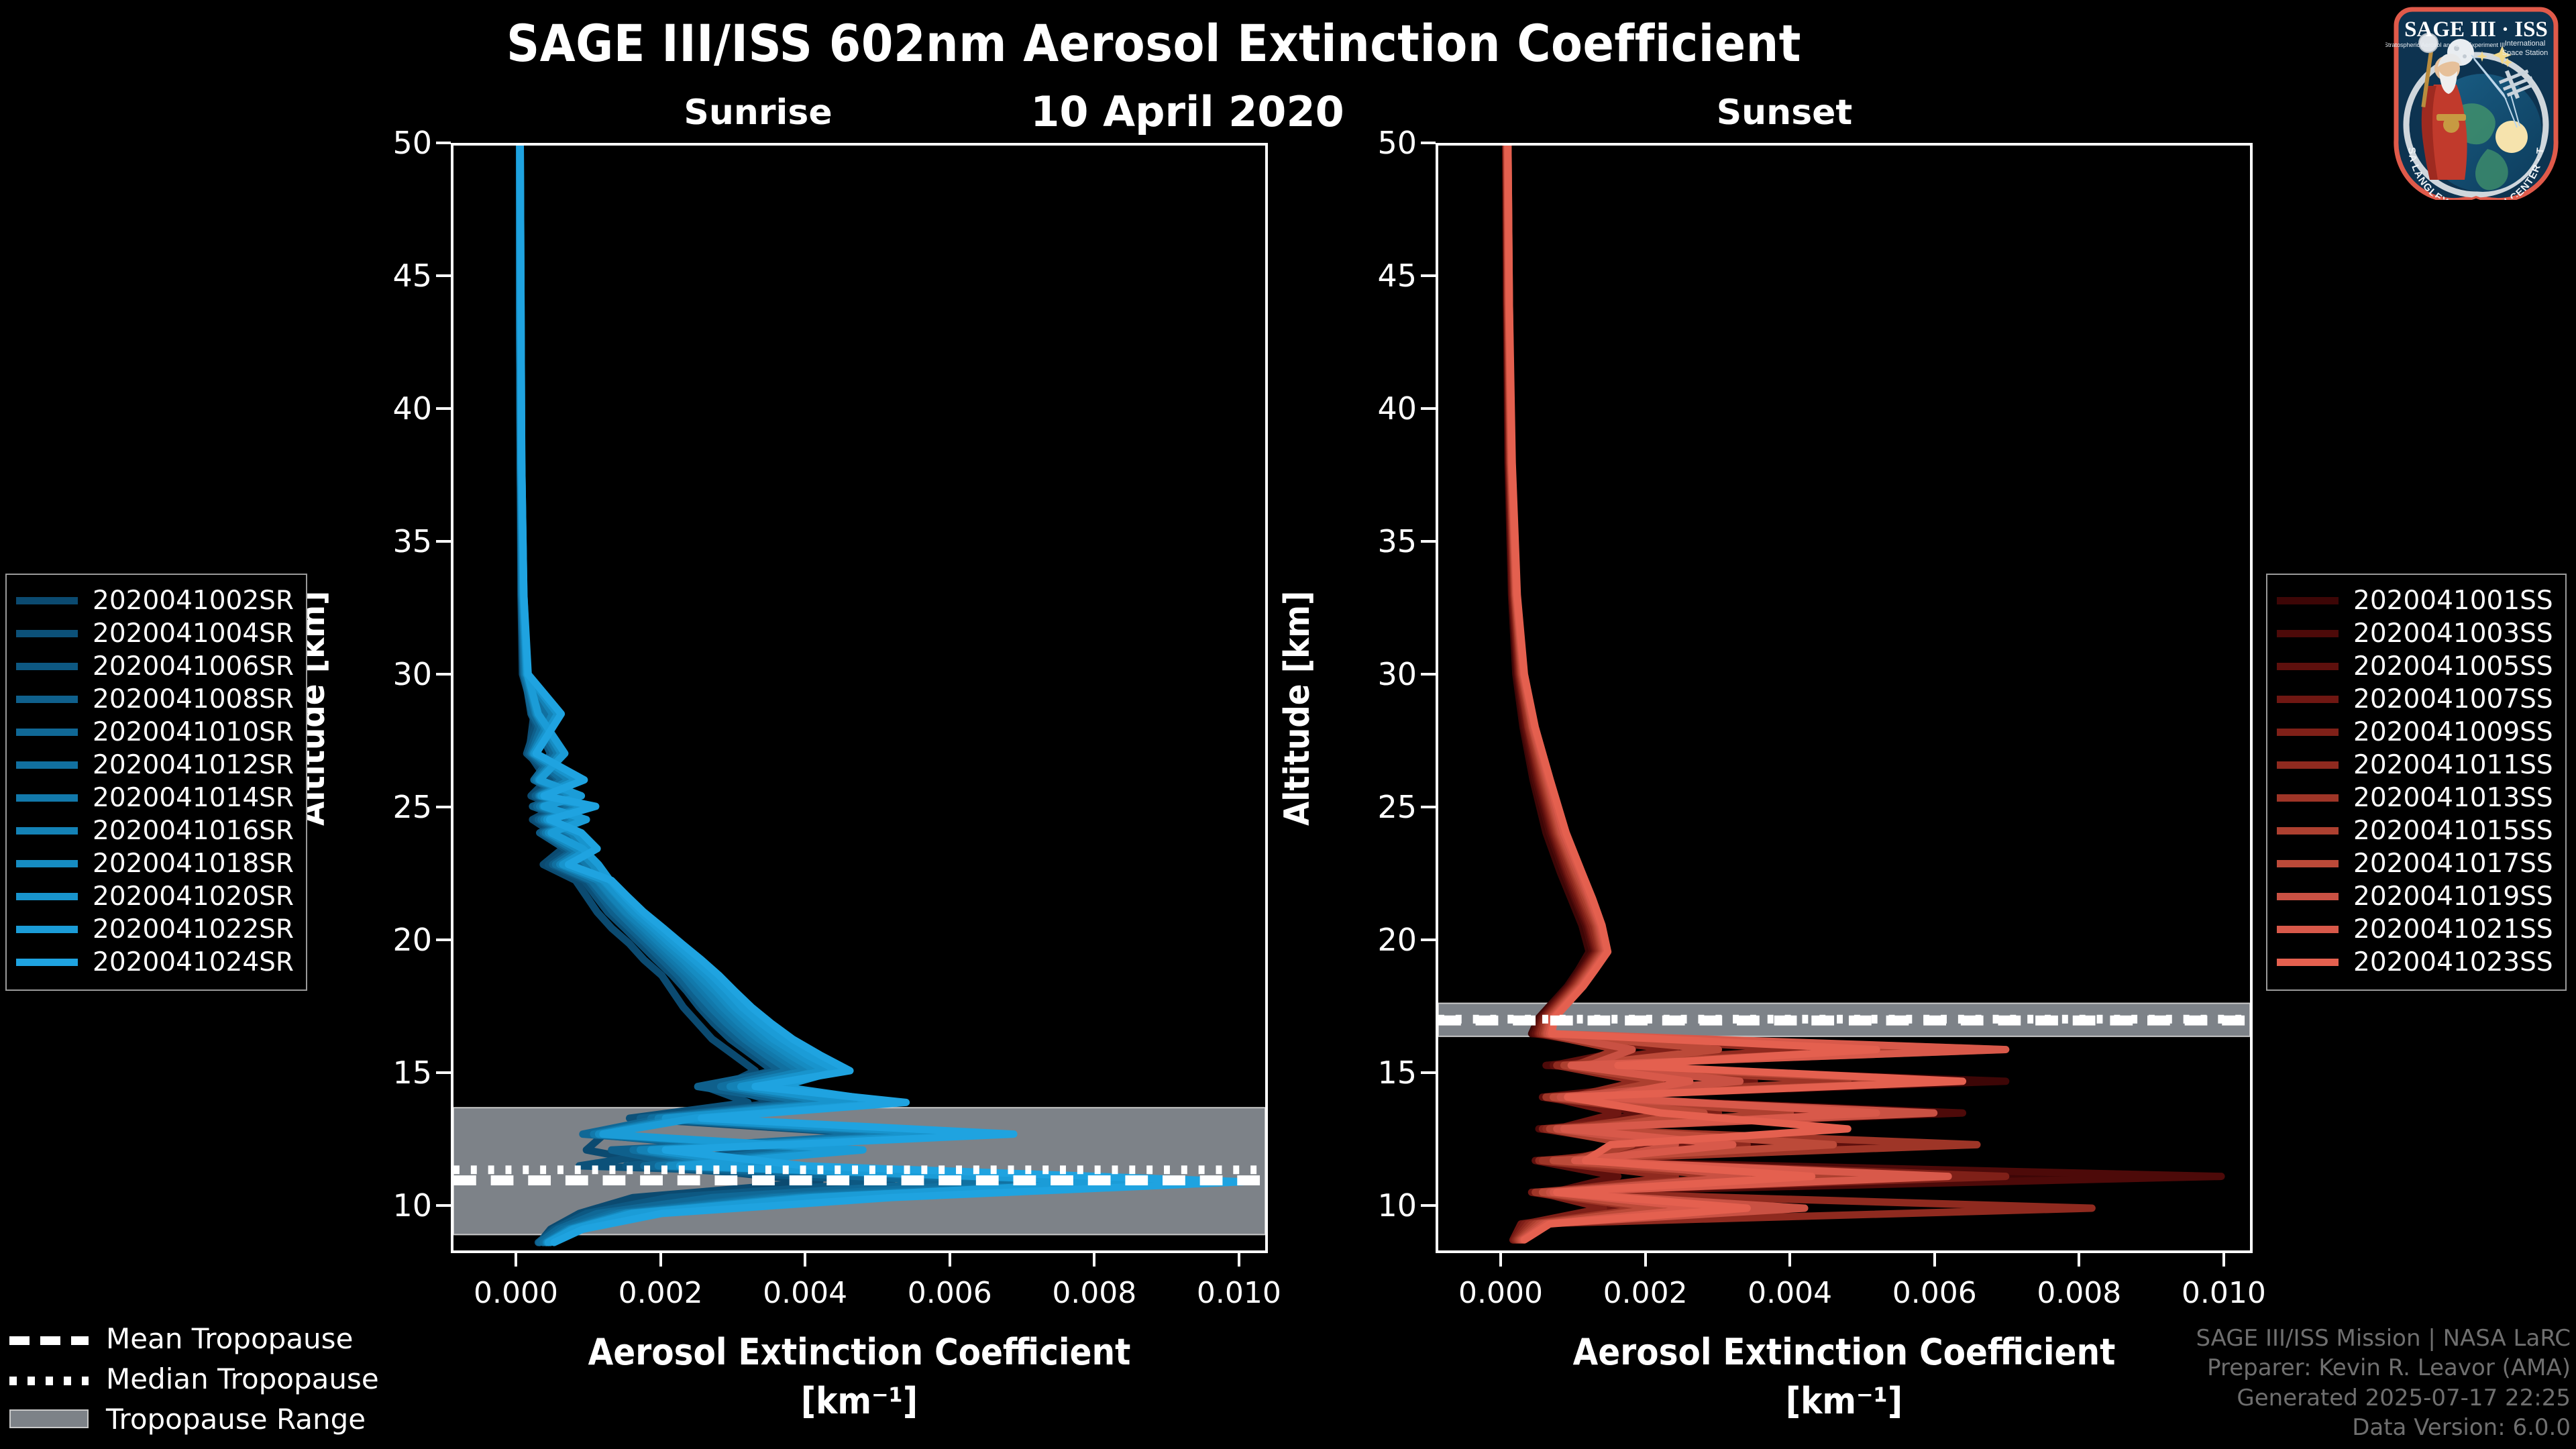  What do you see at coordinates (236, 1419) in the screenshot?
I see `legend-label-range: Tropopause Range` at bounding box center [236, 1419].